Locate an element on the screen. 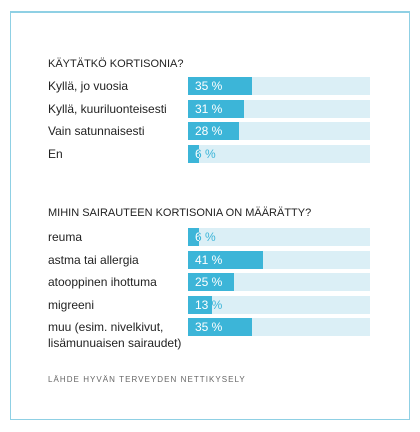 This screenshot has height=432, width=420. bar-value-label: 25 % is located at coordinates (209, 282).